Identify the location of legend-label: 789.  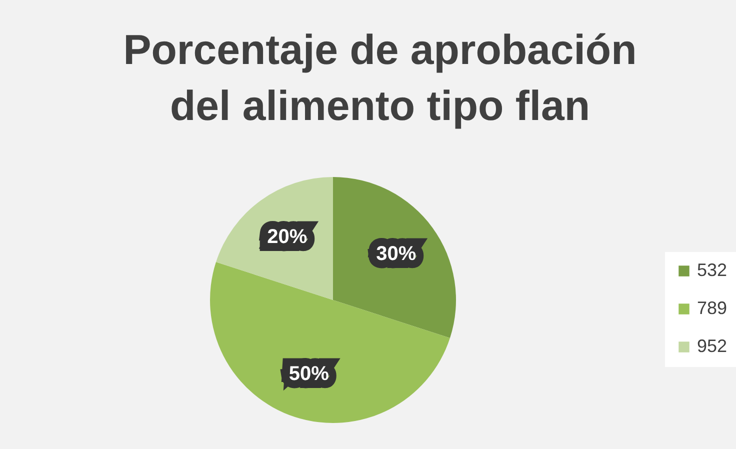
(712, 308).